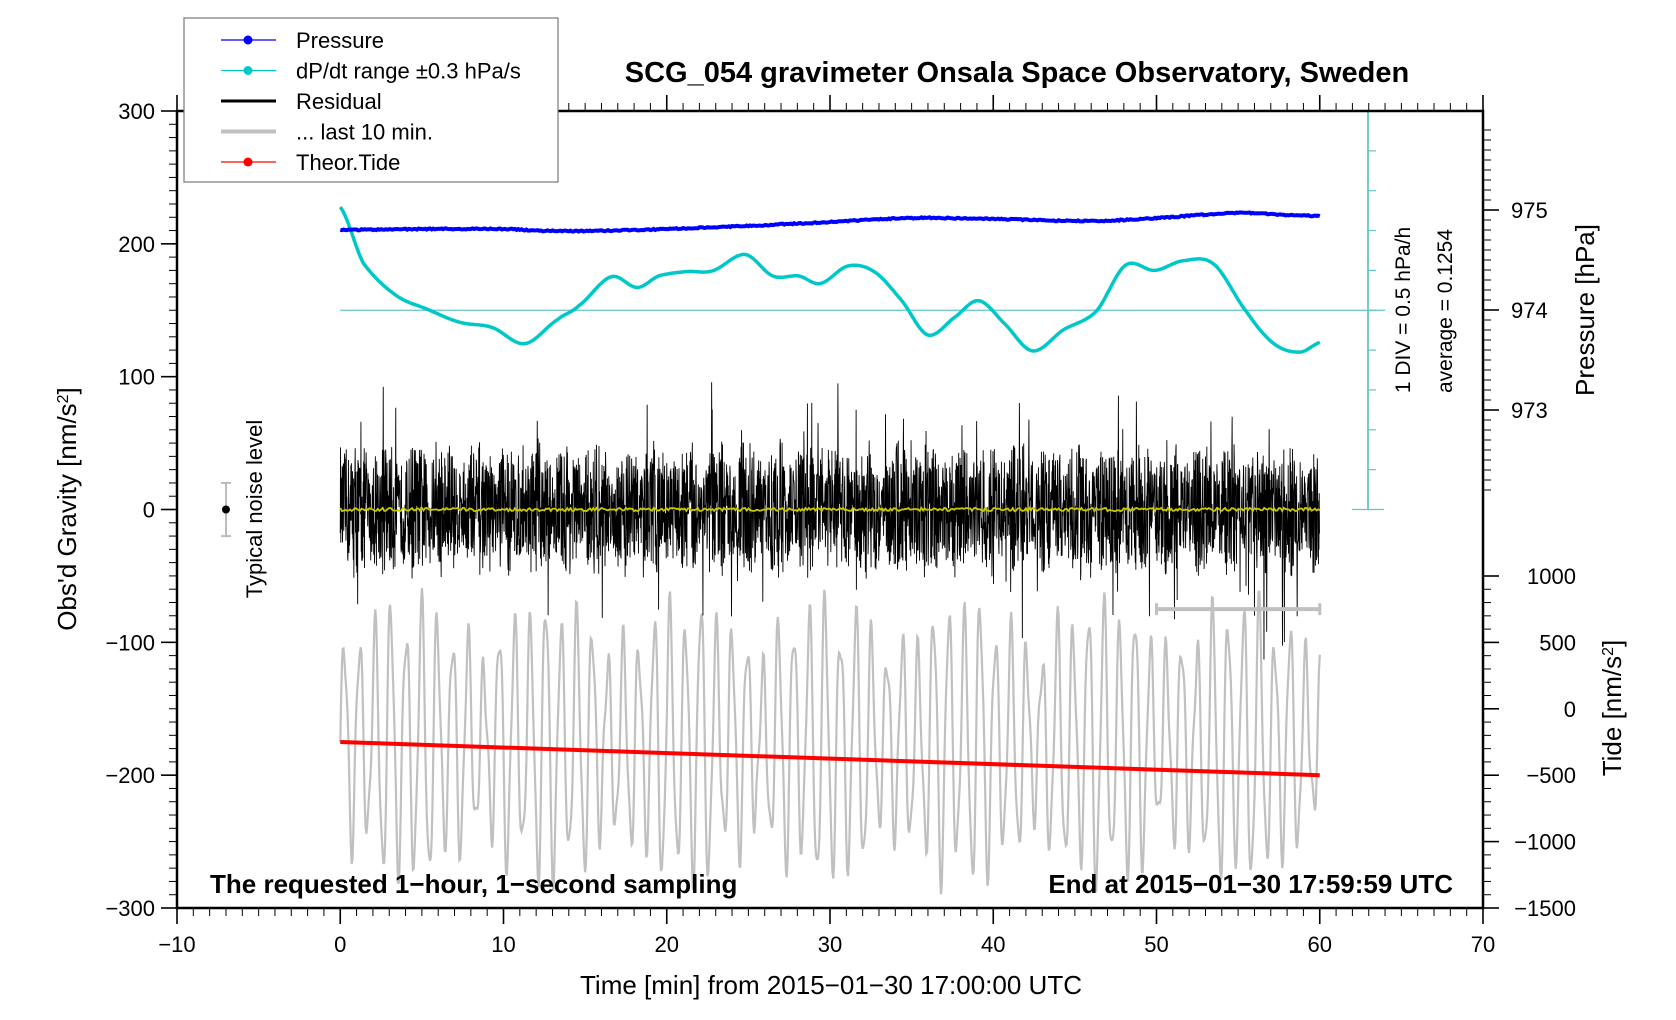 This screenshot has height=1020, width=1676. I want to click on x-tick-label: −10, so click(176, 944).